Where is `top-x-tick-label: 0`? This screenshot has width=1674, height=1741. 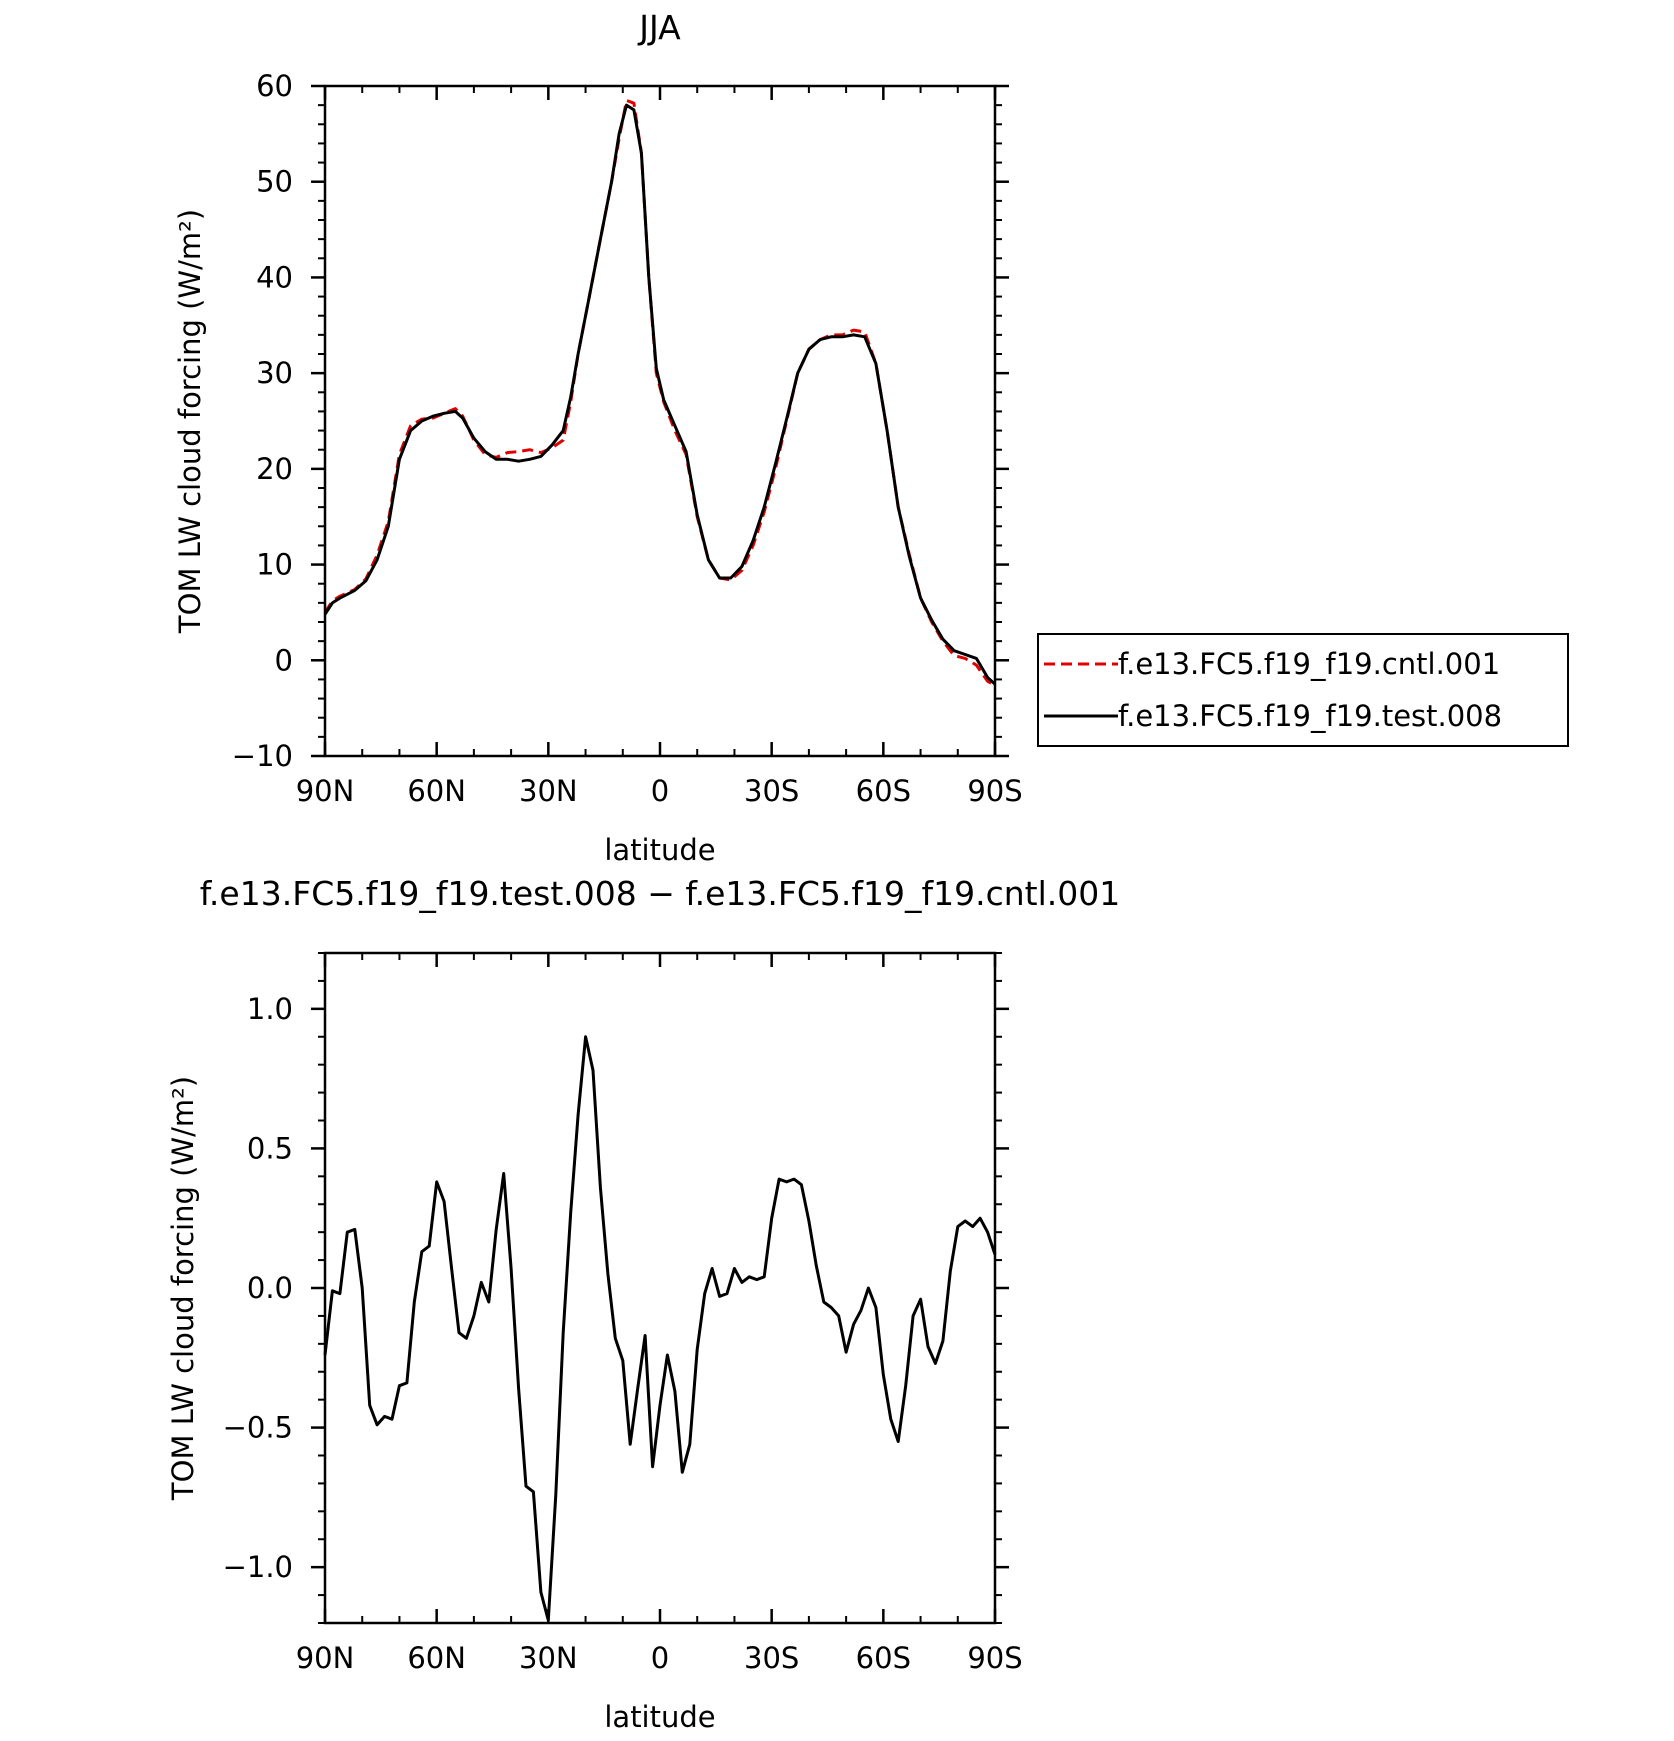
top-x-tick-label: 0 is located at coordinates (660, 791).